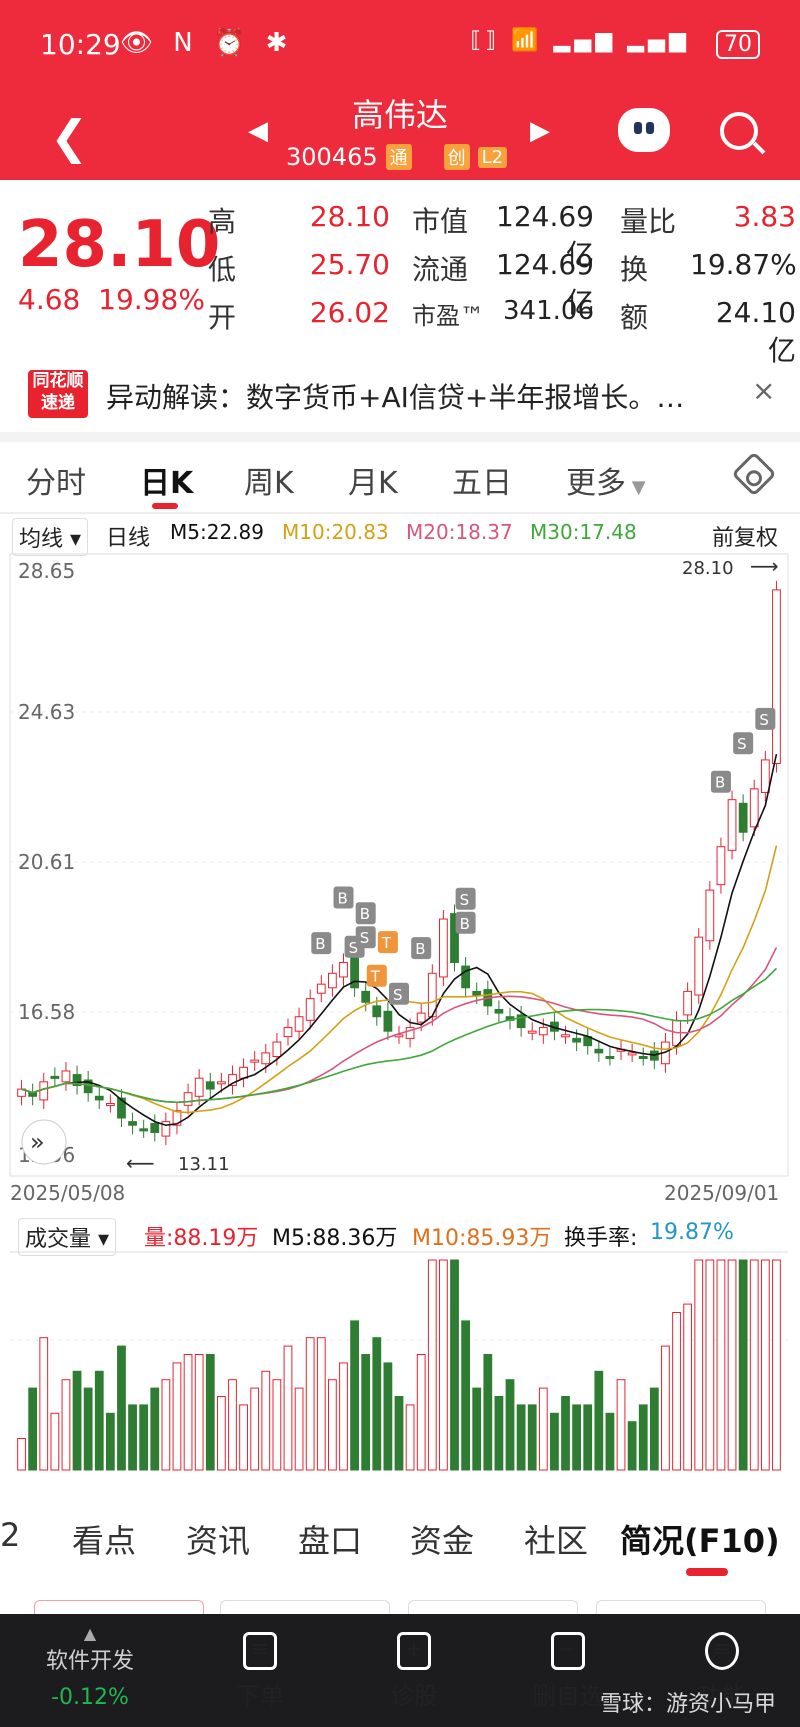 This screenshot has height=1727, width=800. What do you see at coordinates (218, 1541) in the screenshot?
I see `tab-news: 资讯` at bounding box center [218, 1541].